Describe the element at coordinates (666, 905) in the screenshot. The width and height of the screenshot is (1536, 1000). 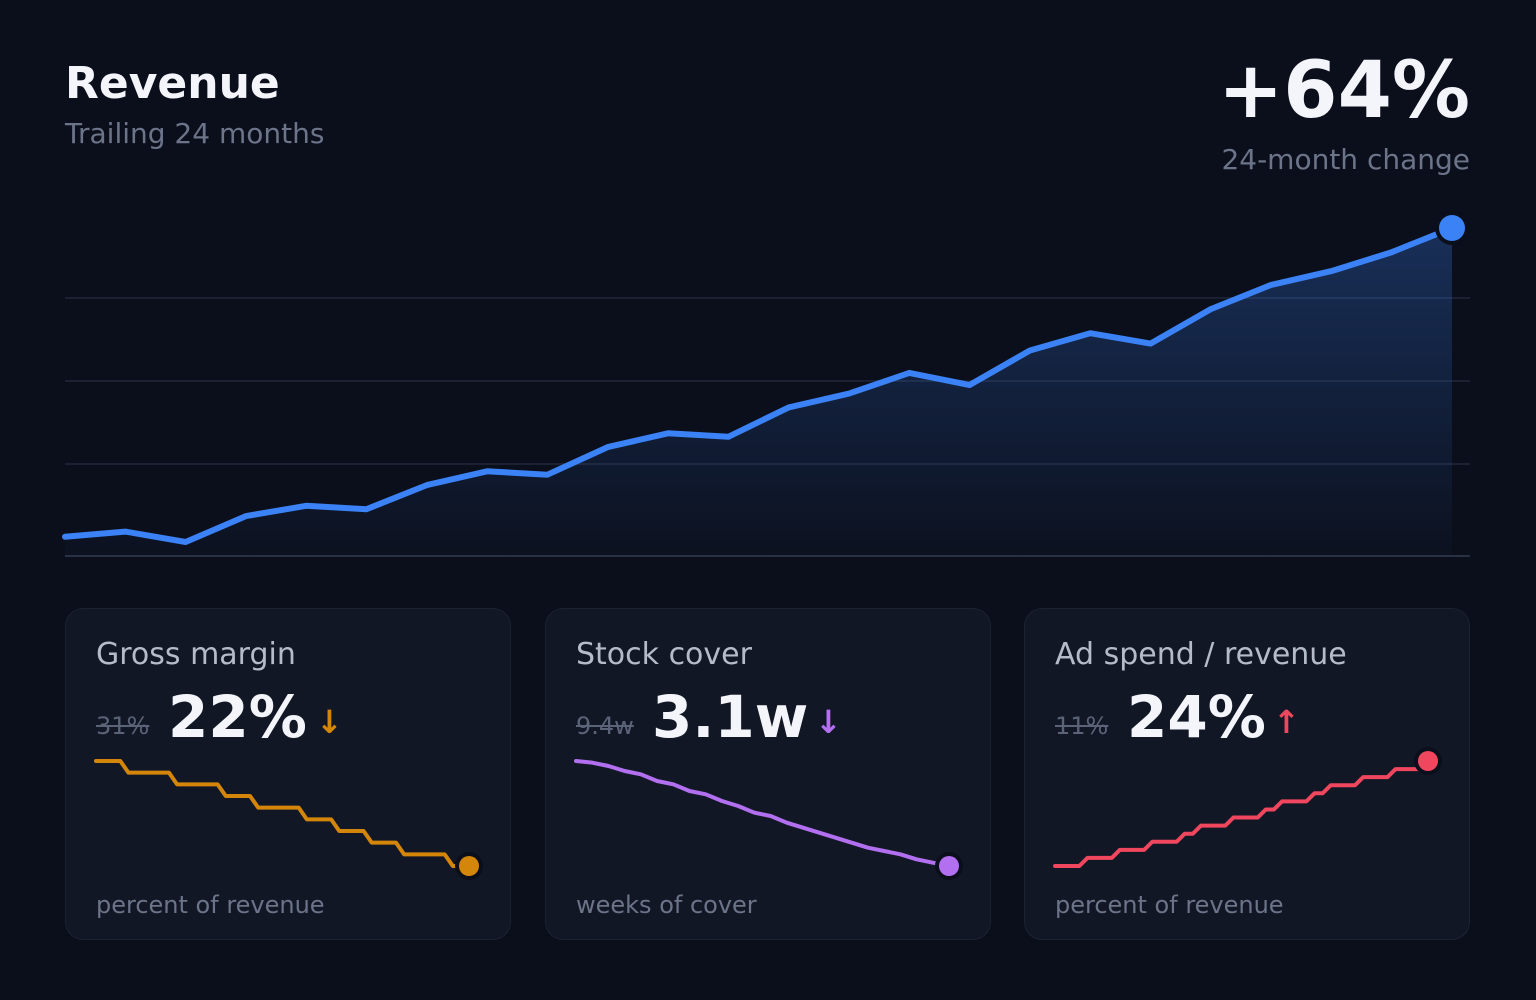
I see `card-footnote: weeks of cover` at that location.